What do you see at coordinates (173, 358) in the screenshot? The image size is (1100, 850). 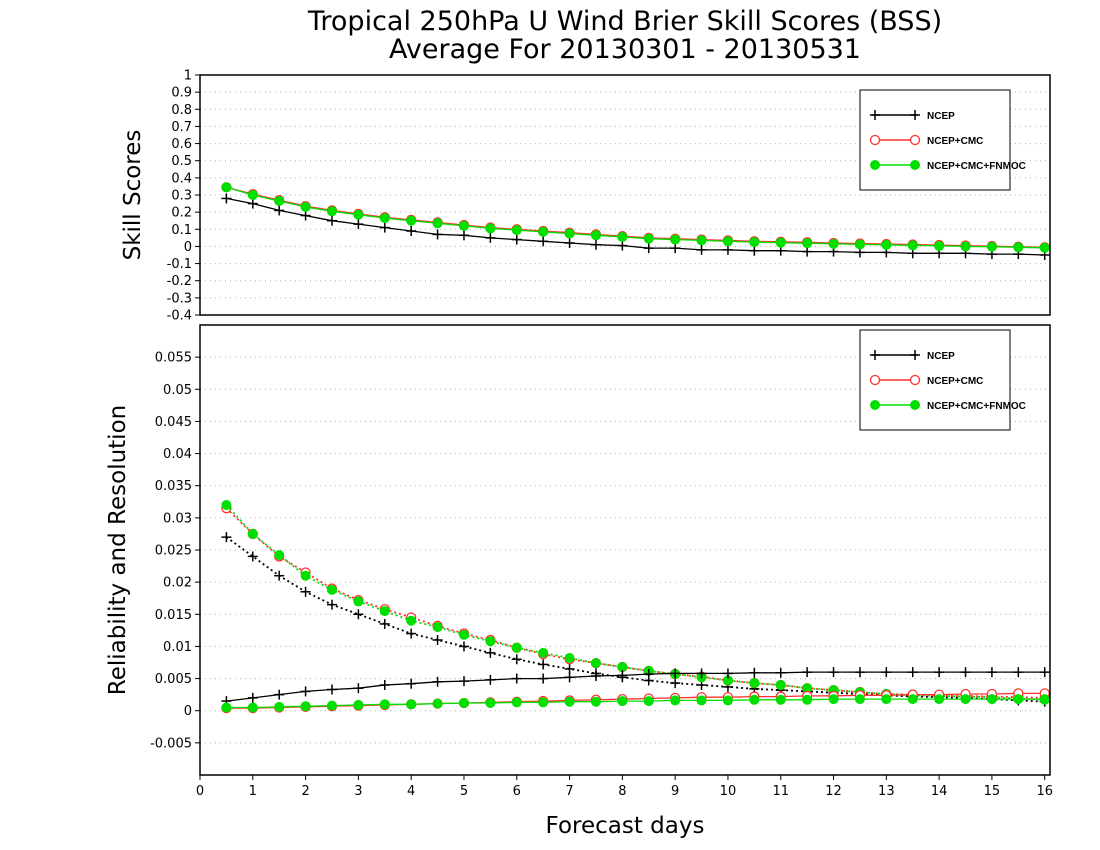 I see `y-tick-label: 0.055` at bounding box center [173, 358].